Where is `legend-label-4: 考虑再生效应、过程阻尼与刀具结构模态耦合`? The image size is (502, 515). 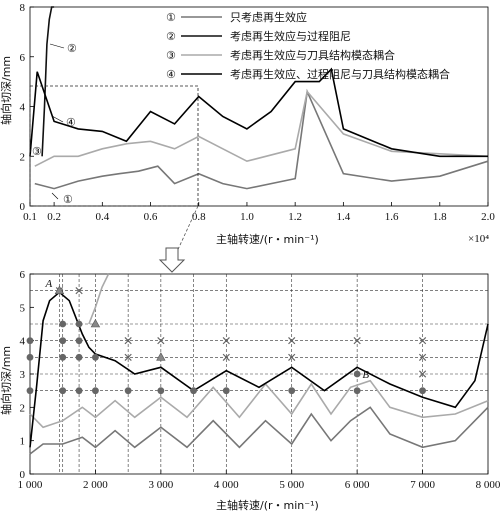
legend-label-4: 考虑再生效应、过程阻尼与刀具结构模态耦合 is located at coordinates (340, 74).